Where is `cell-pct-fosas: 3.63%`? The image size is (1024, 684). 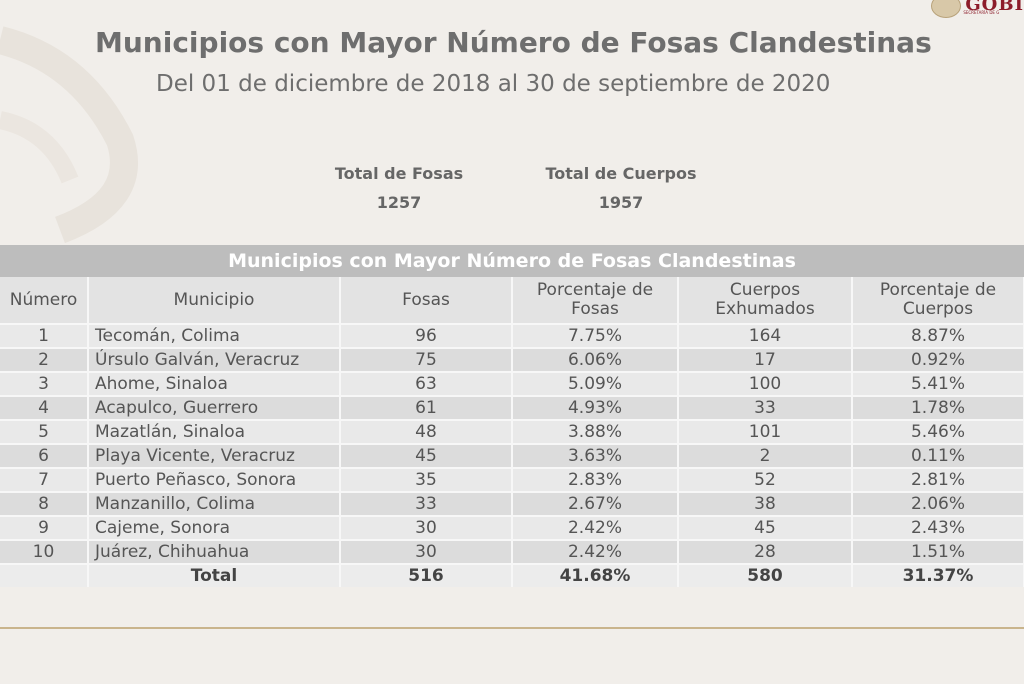 cell-pct-fosas: 3.63% is located at coordinates (595, 455).